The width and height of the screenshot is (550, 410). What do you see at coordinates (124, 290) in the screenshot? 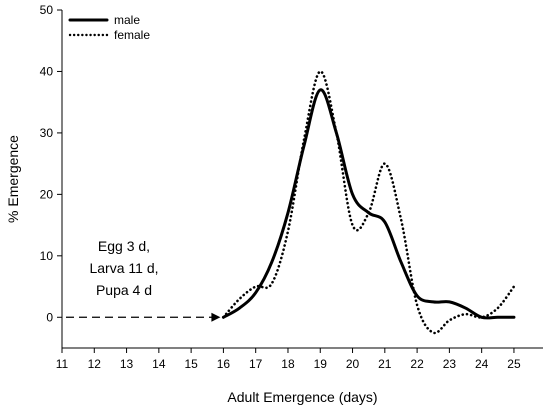
I see `annotation-line: Pupa 4 d` at bounding box center [124, 290].